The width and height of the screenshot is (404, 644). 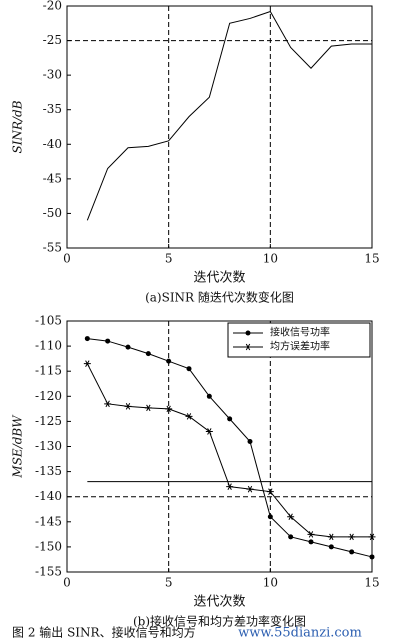 What do you see at coordinates (48, 546) in the screenshot?
I see `y-tick-label: -150` at bounding box center [48, 546].